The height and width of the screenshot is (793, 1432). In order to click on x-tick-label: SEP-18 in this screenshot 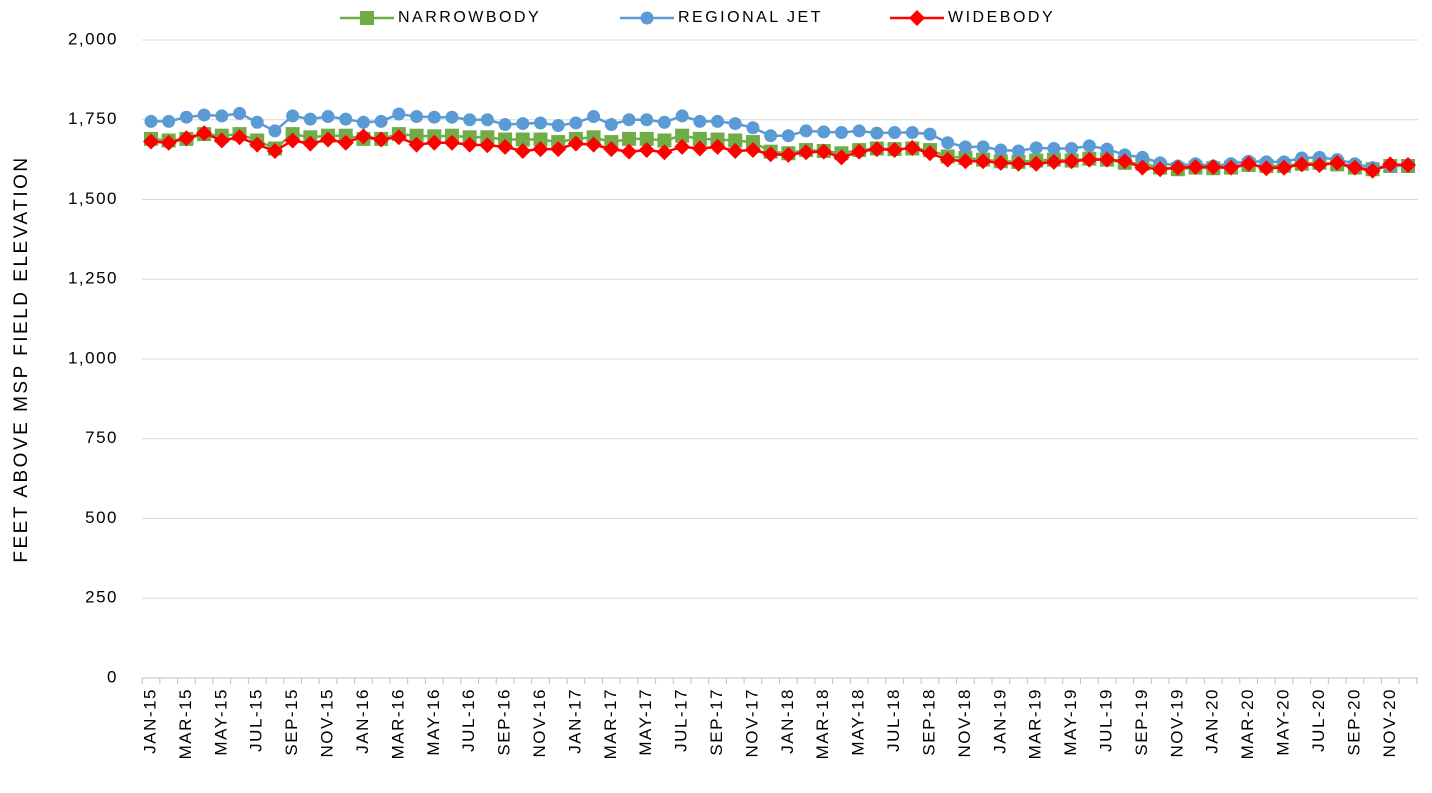, I will do `click(928, 722)`.